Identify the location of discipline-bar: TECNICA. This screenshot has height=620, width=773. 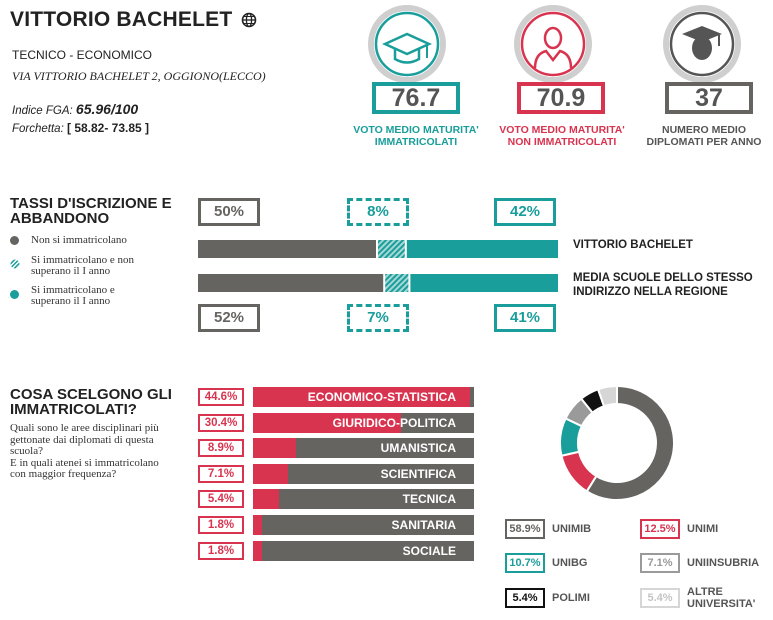
(363, 499).